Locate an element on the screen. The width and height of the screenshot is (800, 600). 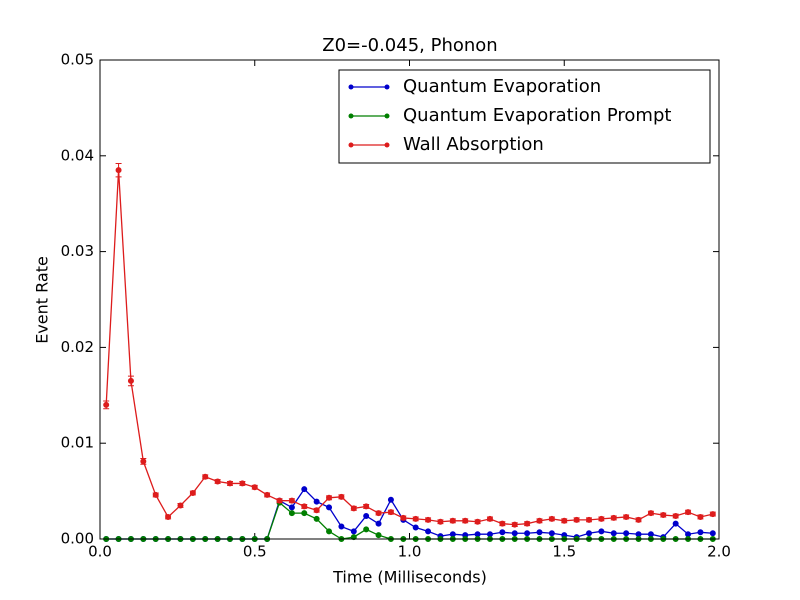
y-tick-label: 0.01 is located at coordinates (77, 443).